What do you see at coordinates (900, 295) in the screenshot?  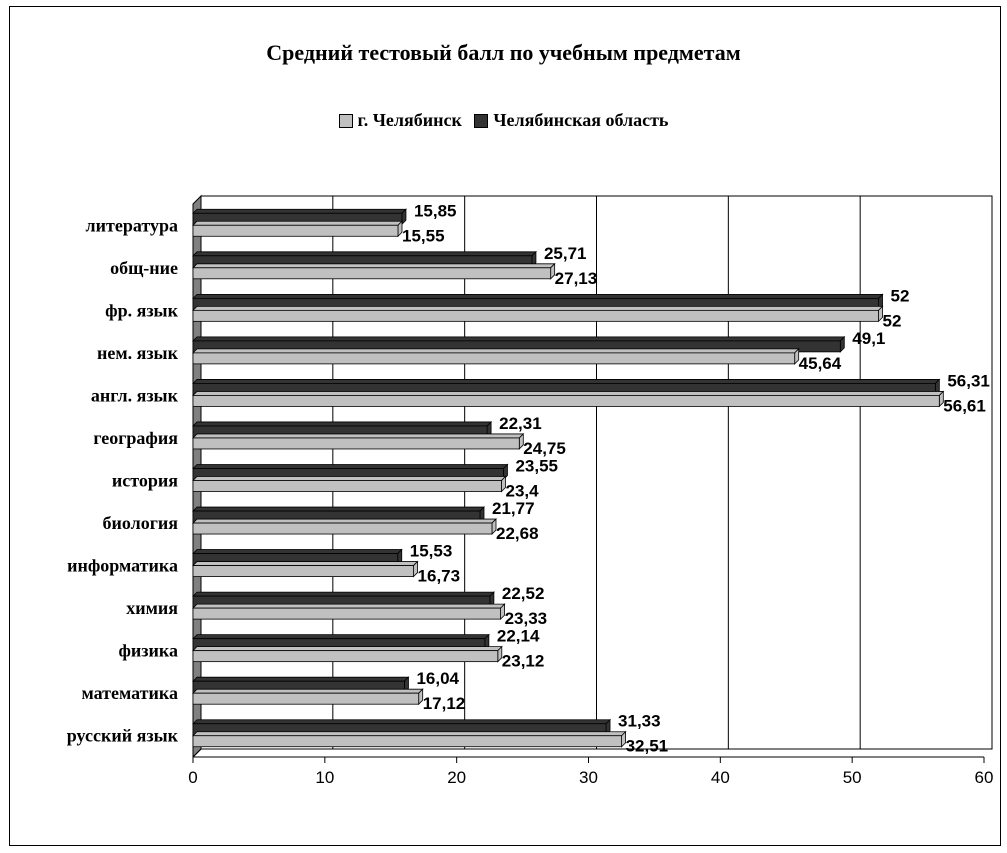 I see `data-label-region: 52` at bounding box center [900, 295].